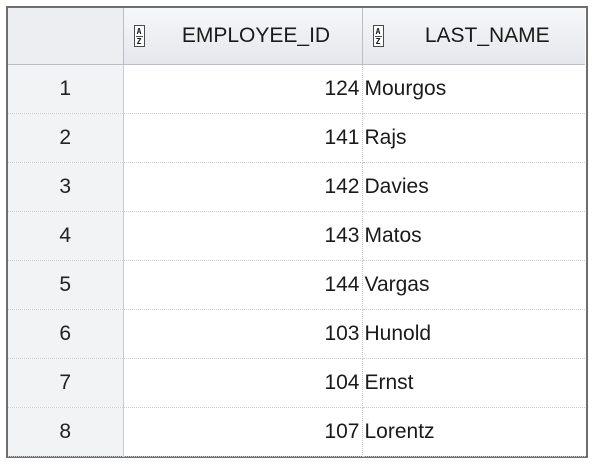 Image resolution: width=596 pixels, height=466 pixels. What do you see at coordinates (66, 89) in the screenshot?
I see `row-number: 1` at bounding box center [66, 89].